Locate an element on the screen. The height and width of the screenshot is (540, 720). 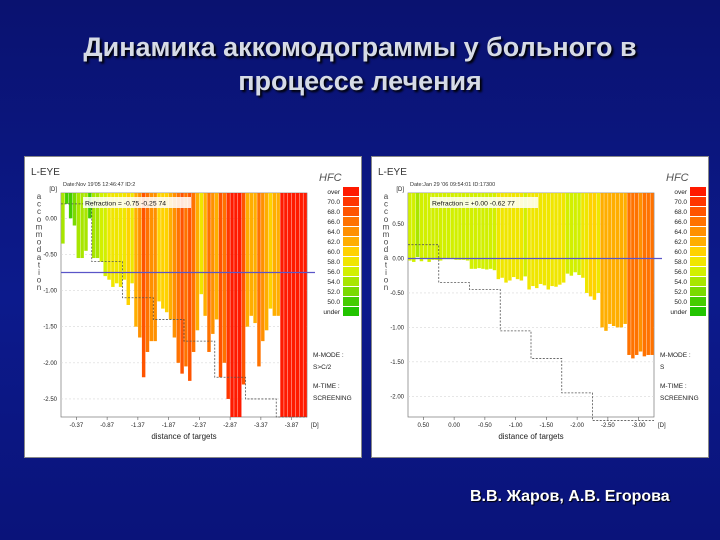
y-axis-label-letter: c is located at coordinates (386, 204).